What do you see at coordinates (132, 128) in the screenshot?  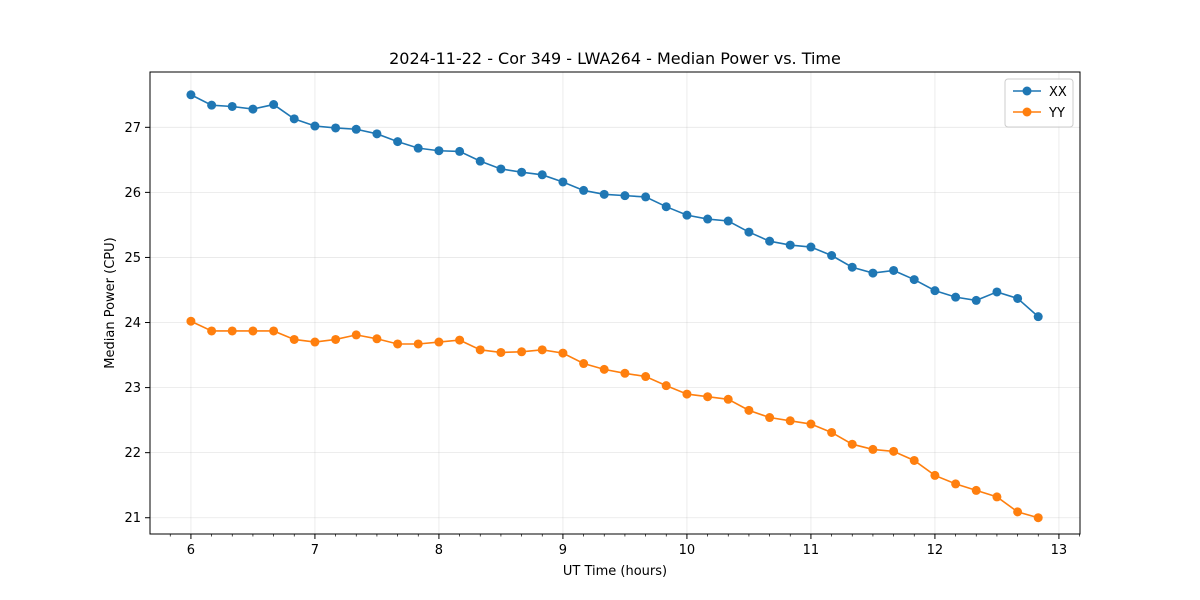 I see `y-tick-label: 27` at bounding box center [132, 128].